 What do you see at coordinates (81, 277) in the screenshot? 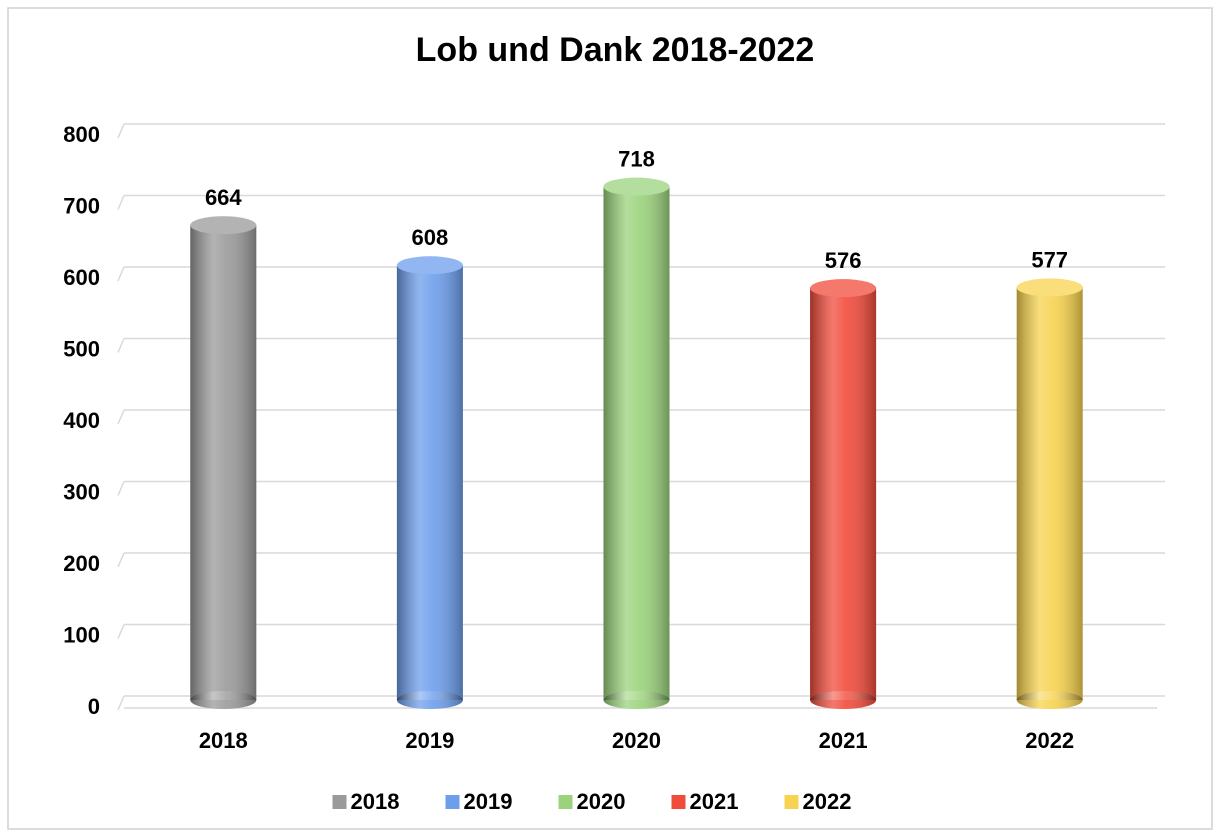
I see `y-tick-label: 600` at bounding box center [81, 277].